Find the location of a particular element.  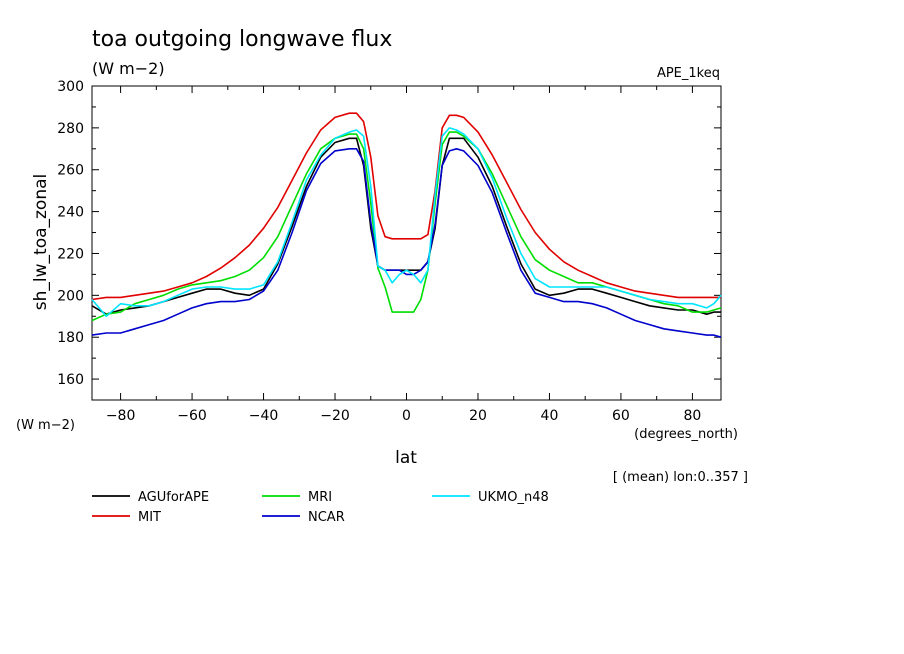

y-tick-label: 240 is located at coordinates (70, 213).